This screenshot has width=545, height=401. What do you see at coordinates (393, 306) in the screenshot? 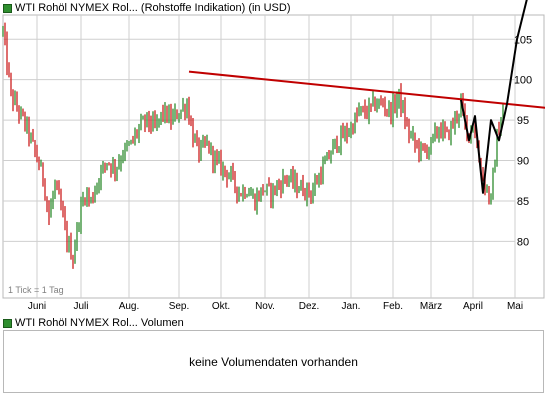
I see `x-tick-label: Feb.` at bounding box center [393, 306].